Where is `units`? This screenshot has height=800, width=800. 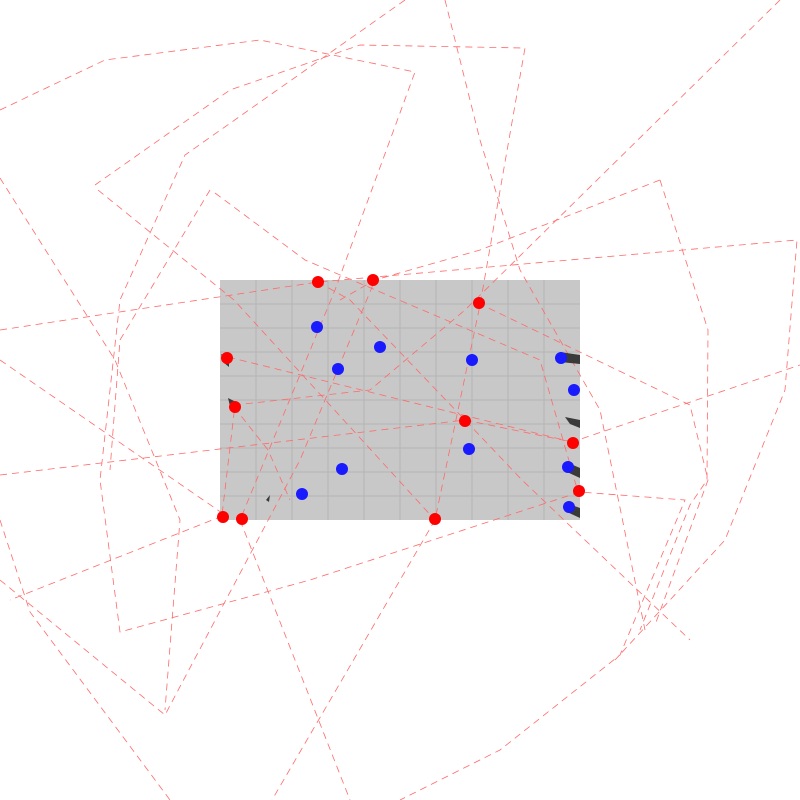
units is located at coordinates (401, 399).